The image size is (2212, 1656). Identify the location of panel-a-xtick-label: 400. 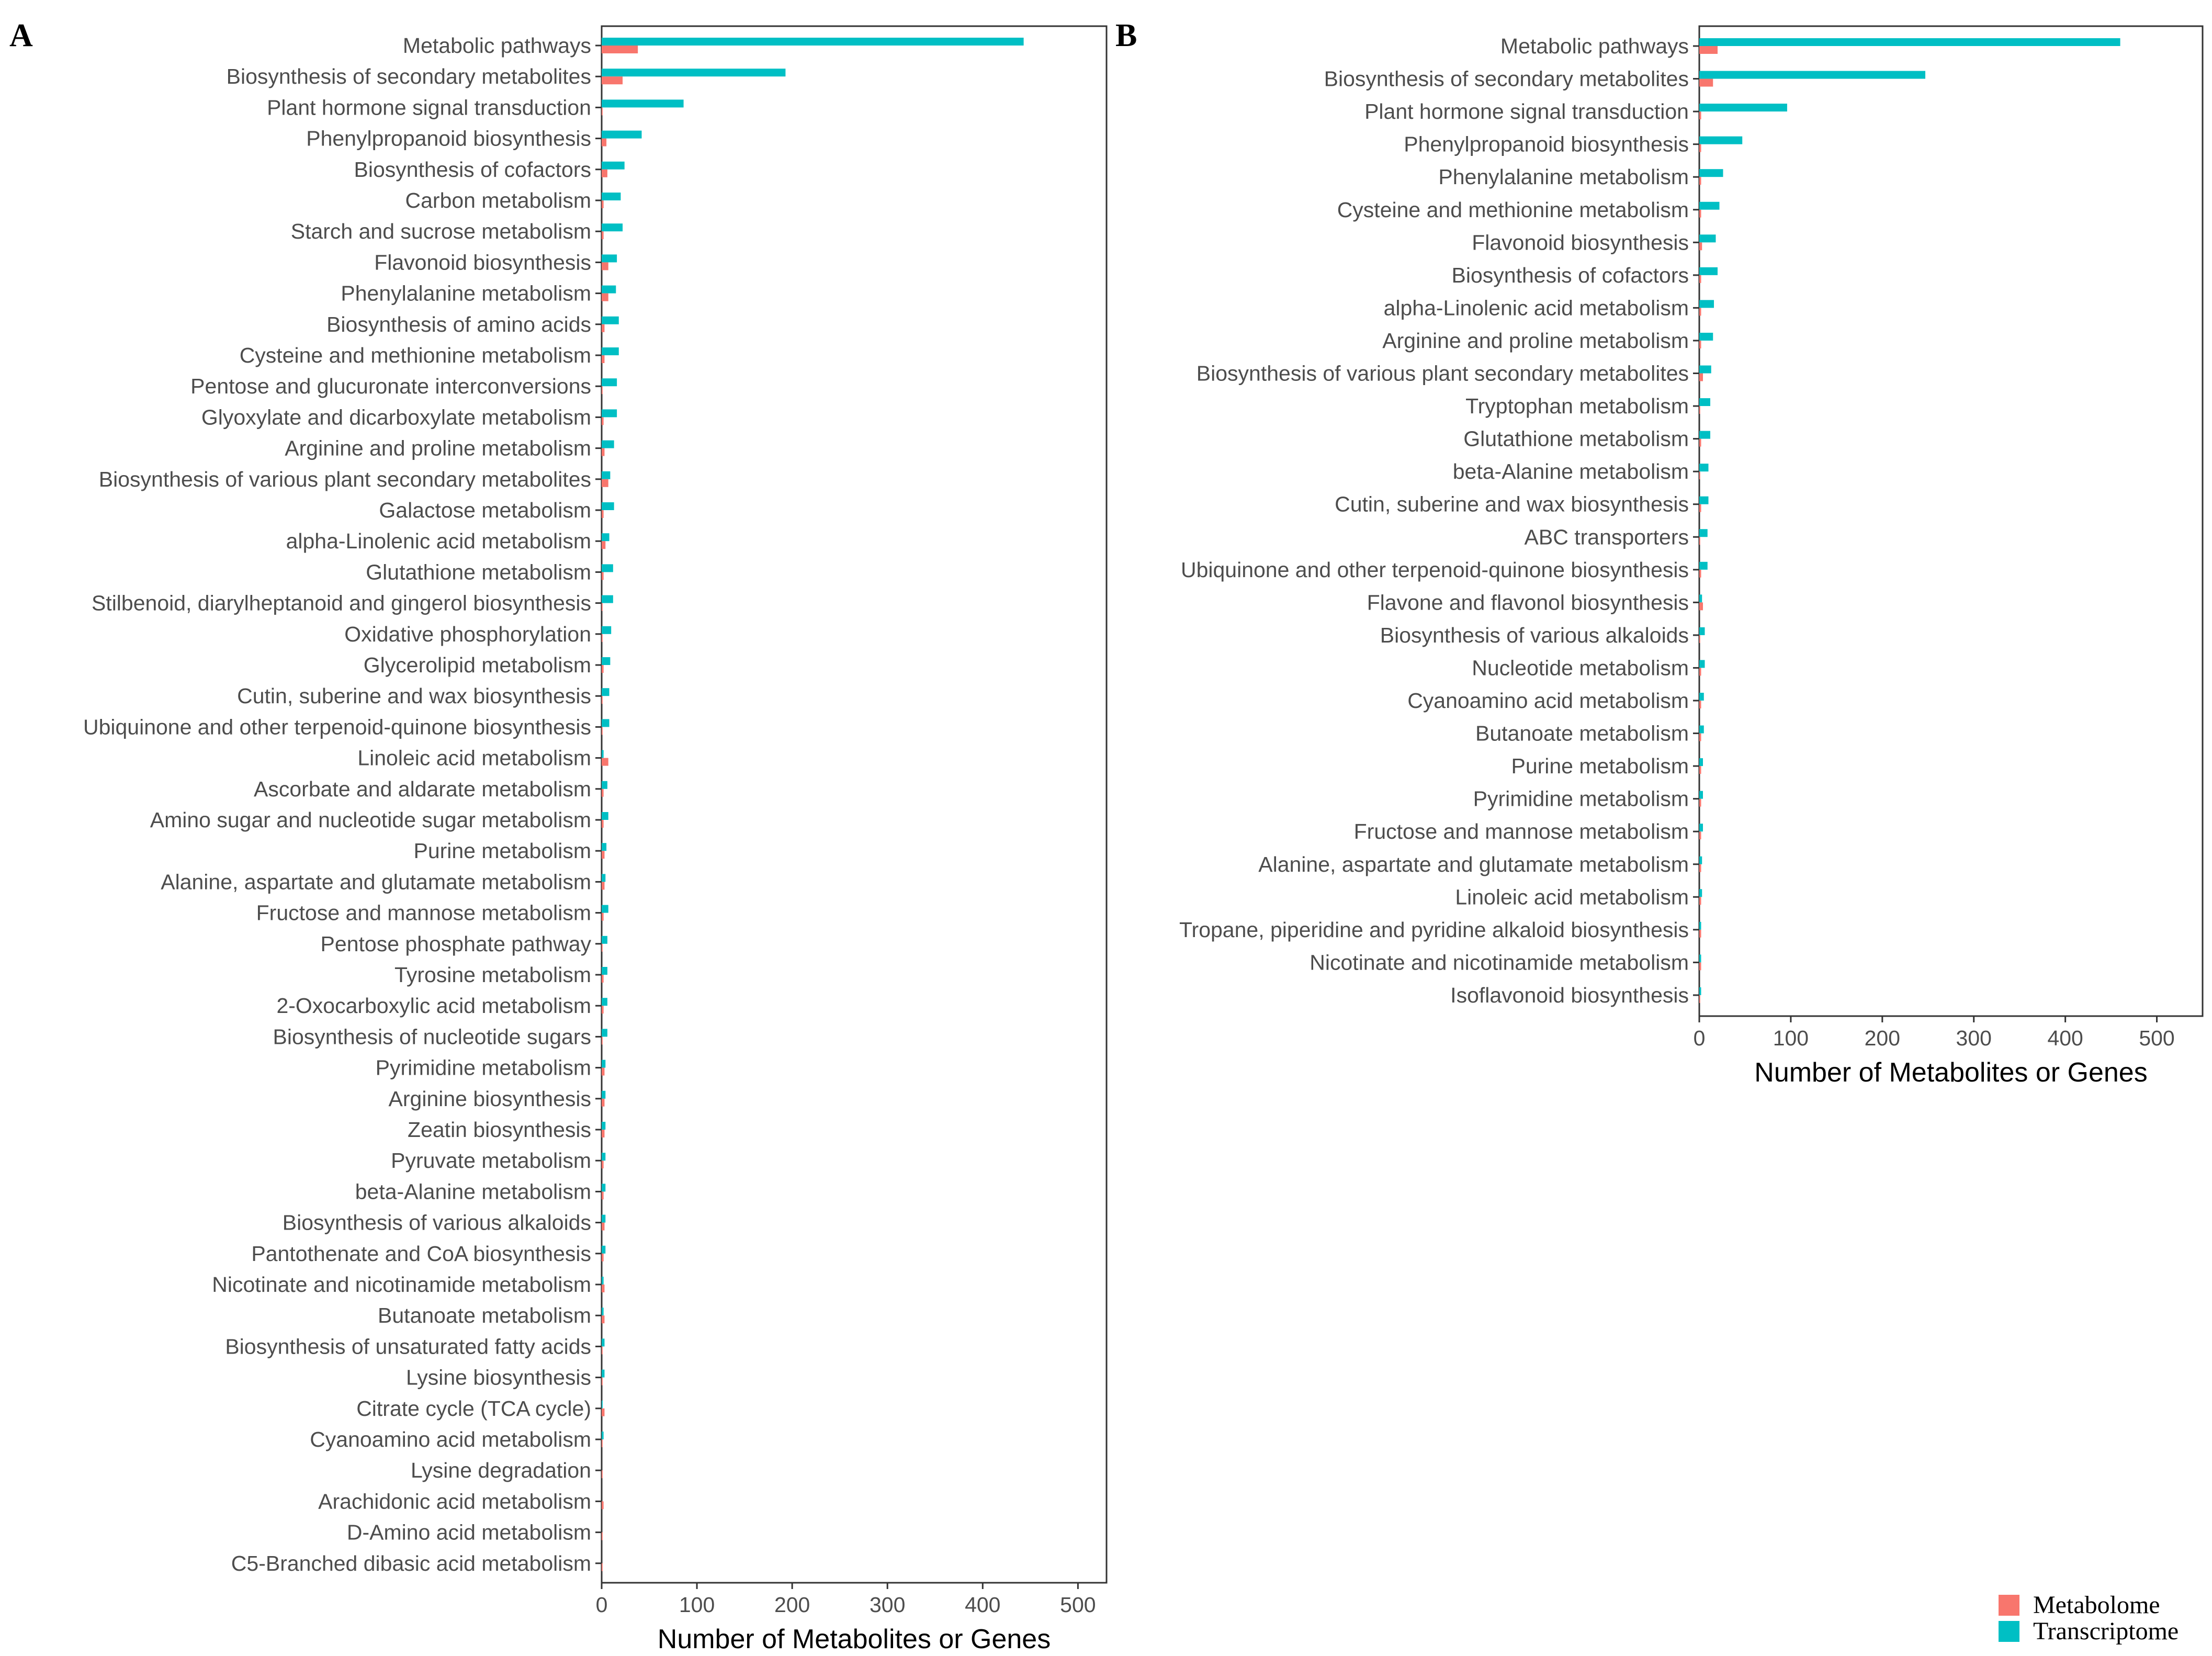
(982, 1605).